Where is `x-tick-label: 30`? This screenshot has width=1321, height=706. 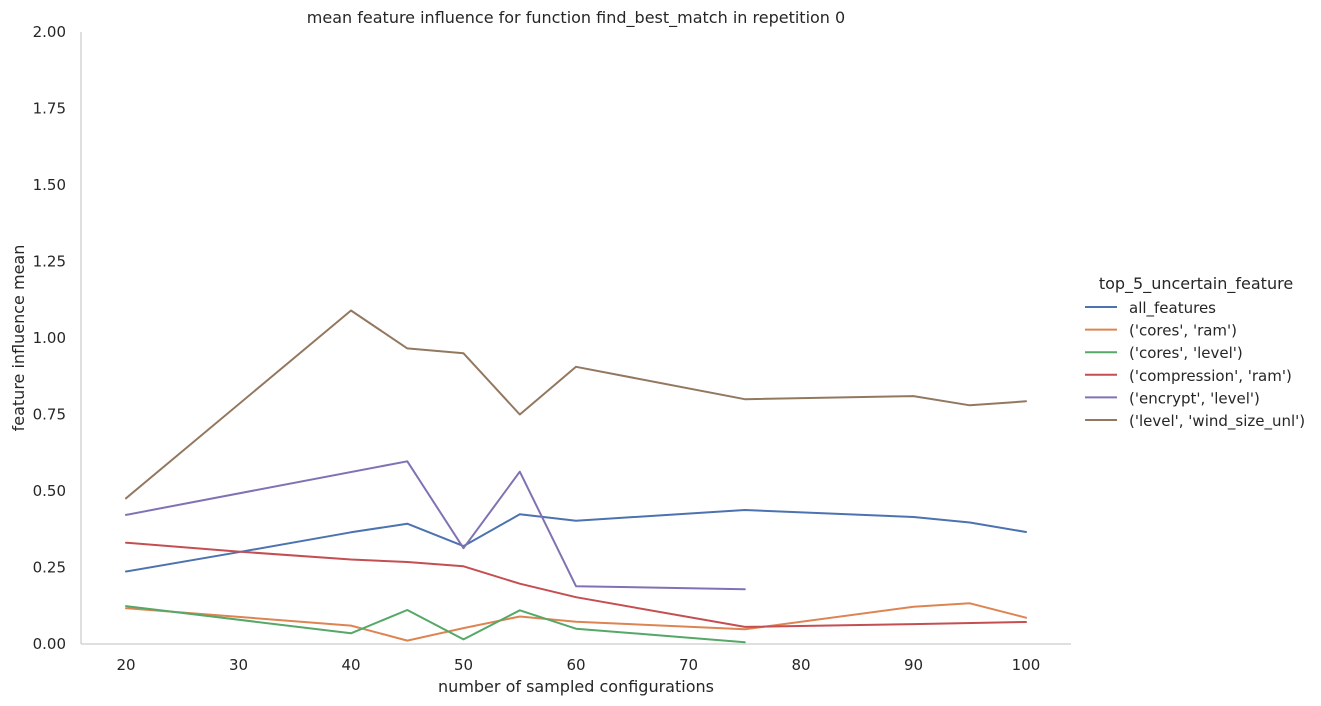 x-tick-label: 30 is located at coordinates (238, 665).